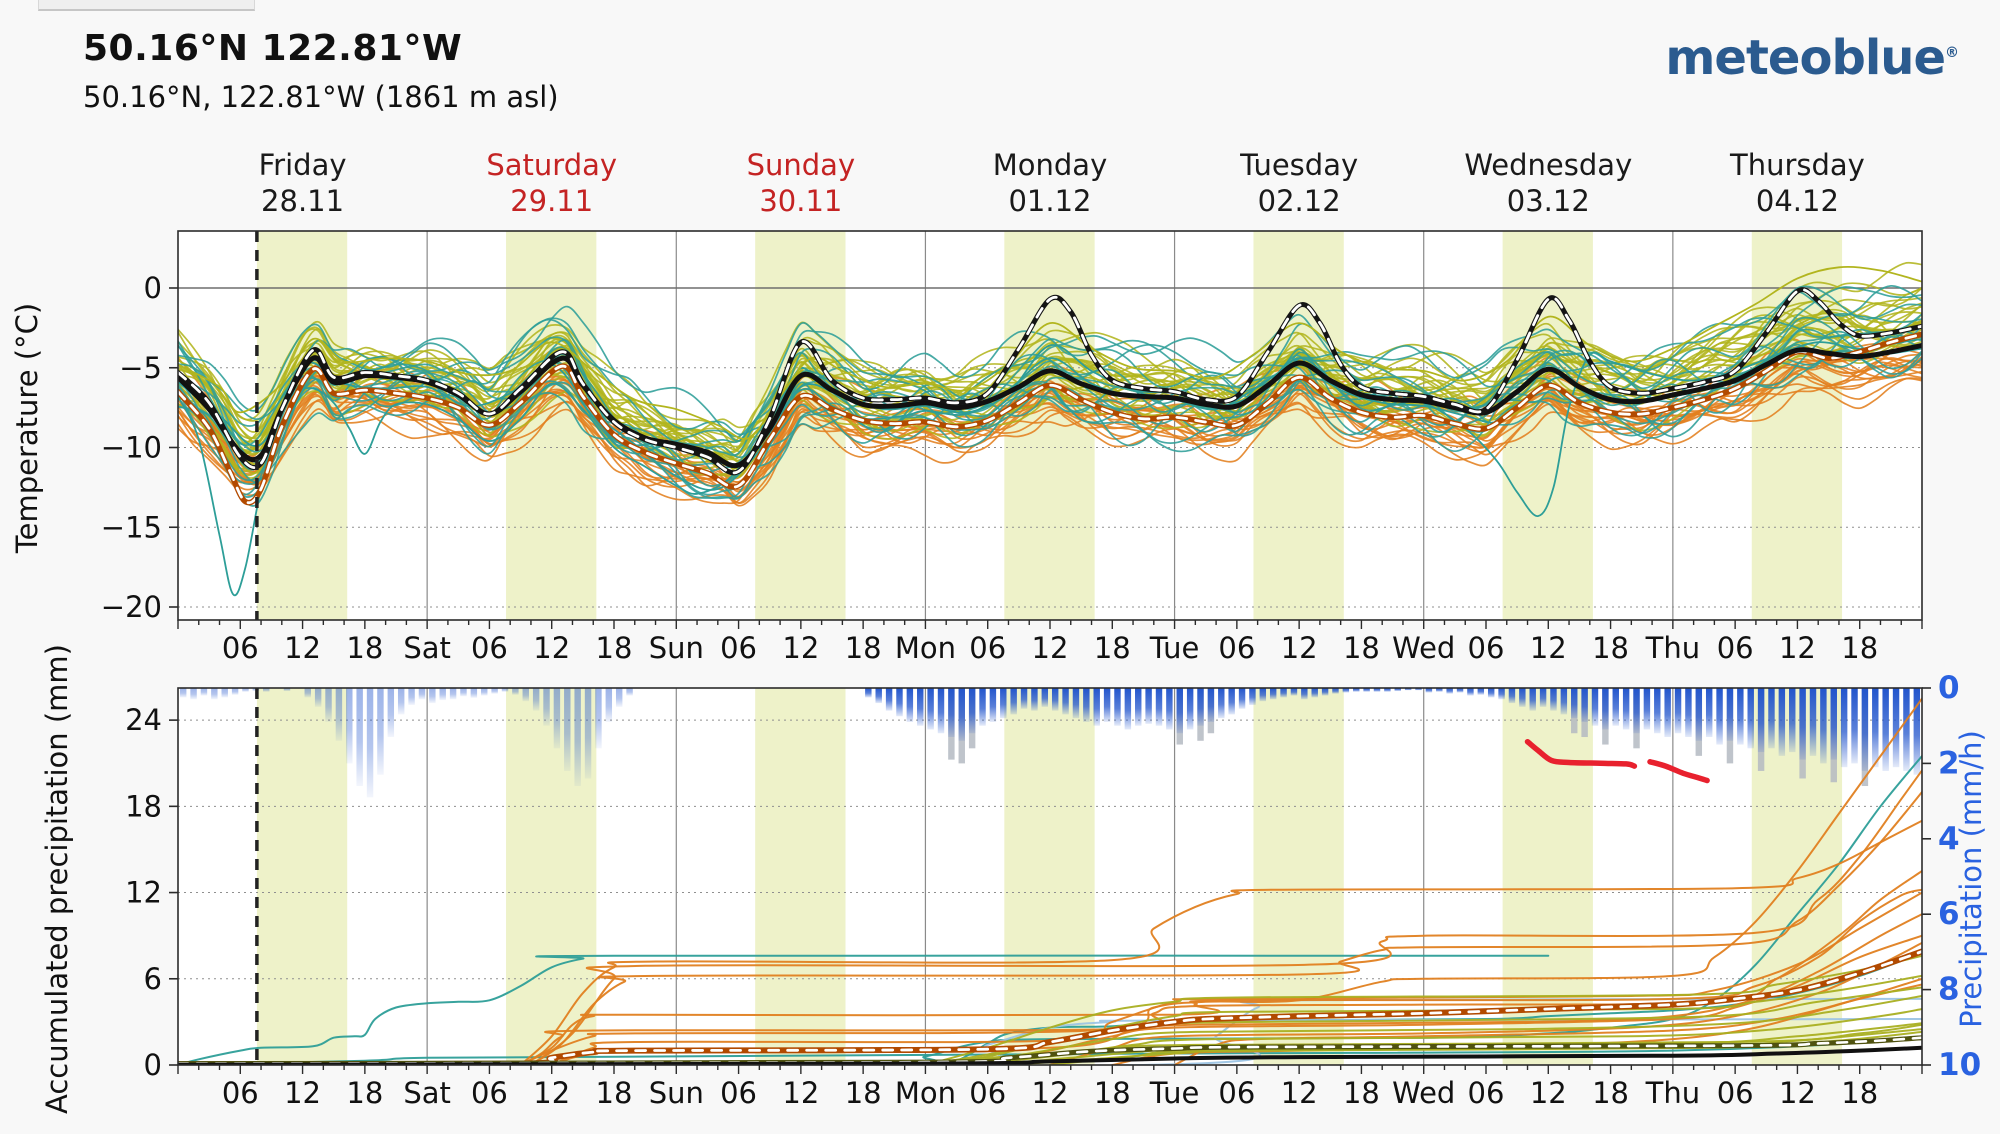 The width and height of the screenshot is (2000, 1134). What do you see at coordinates (1392, 1044) in the screenshot?
I see `accum-precip-olive` at bounding box center [1392, 1044].